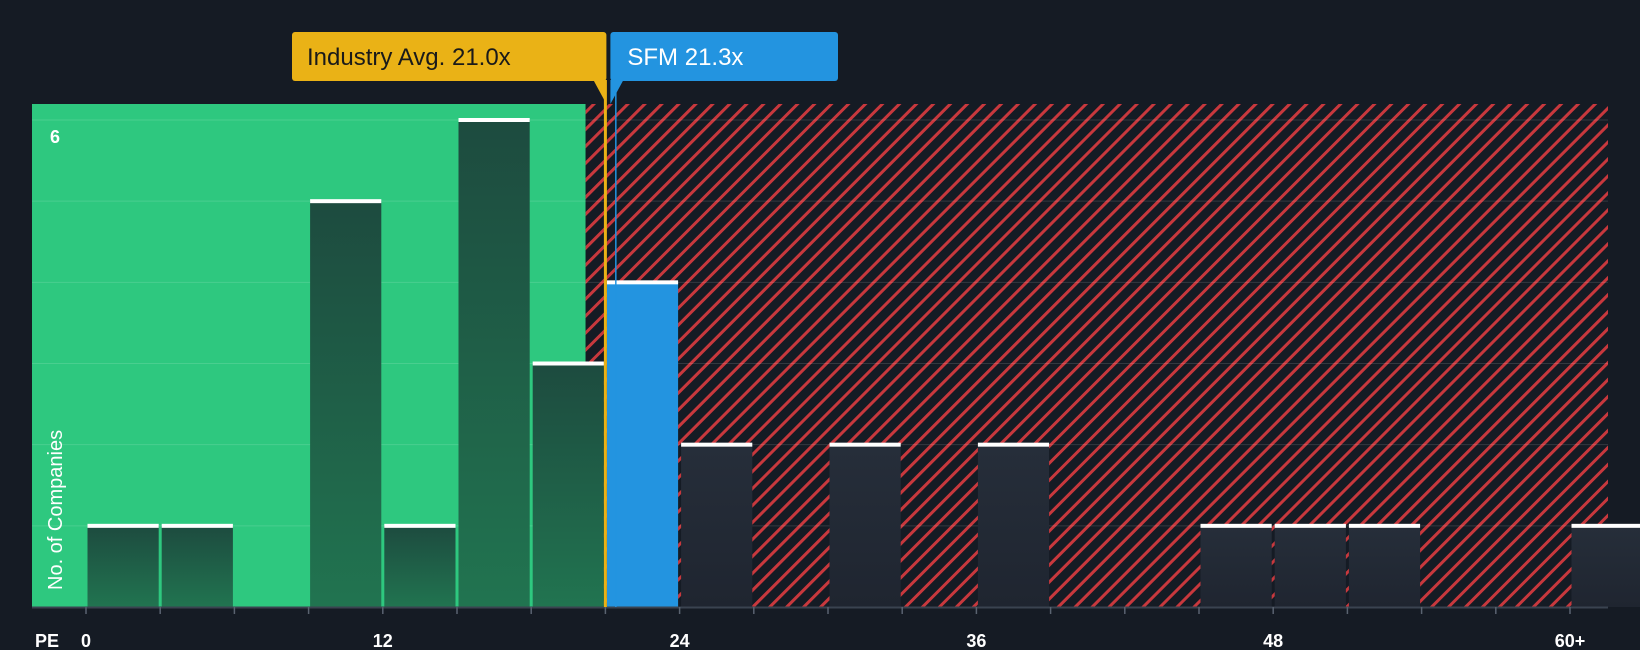 The height and width of the screenshot is (650, 1640). Describe the element at coordinates (383, 640) in the screenshot. I see `x-tick-label: 12` at that location.